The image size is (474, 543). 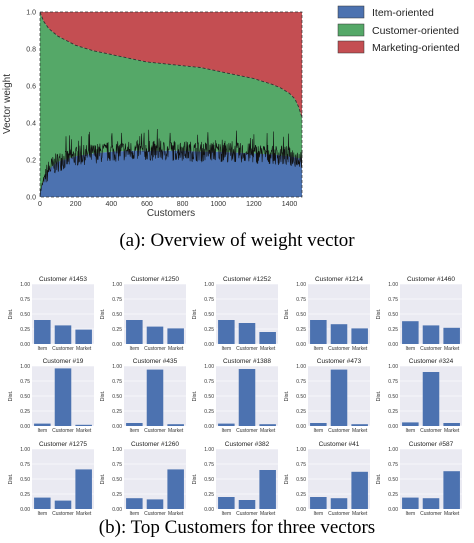 I want to click on panel-title: Customer #1252, so click(x=247, y=279).